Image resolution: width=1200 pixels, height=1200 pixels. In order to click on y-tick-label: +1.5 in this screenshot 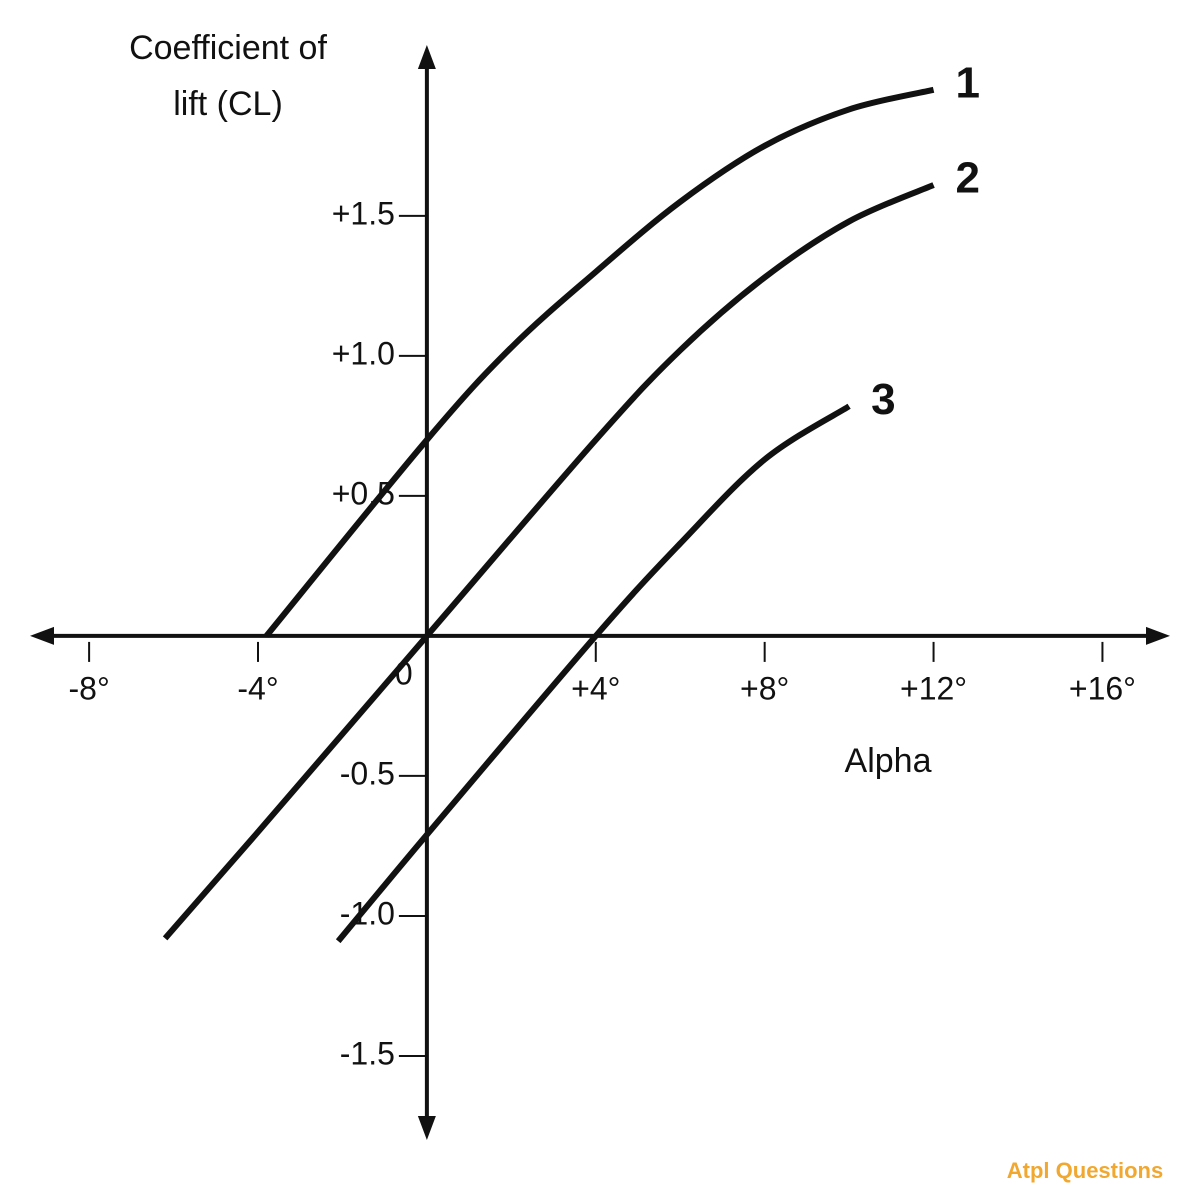, I will do `click(363, 213)`.